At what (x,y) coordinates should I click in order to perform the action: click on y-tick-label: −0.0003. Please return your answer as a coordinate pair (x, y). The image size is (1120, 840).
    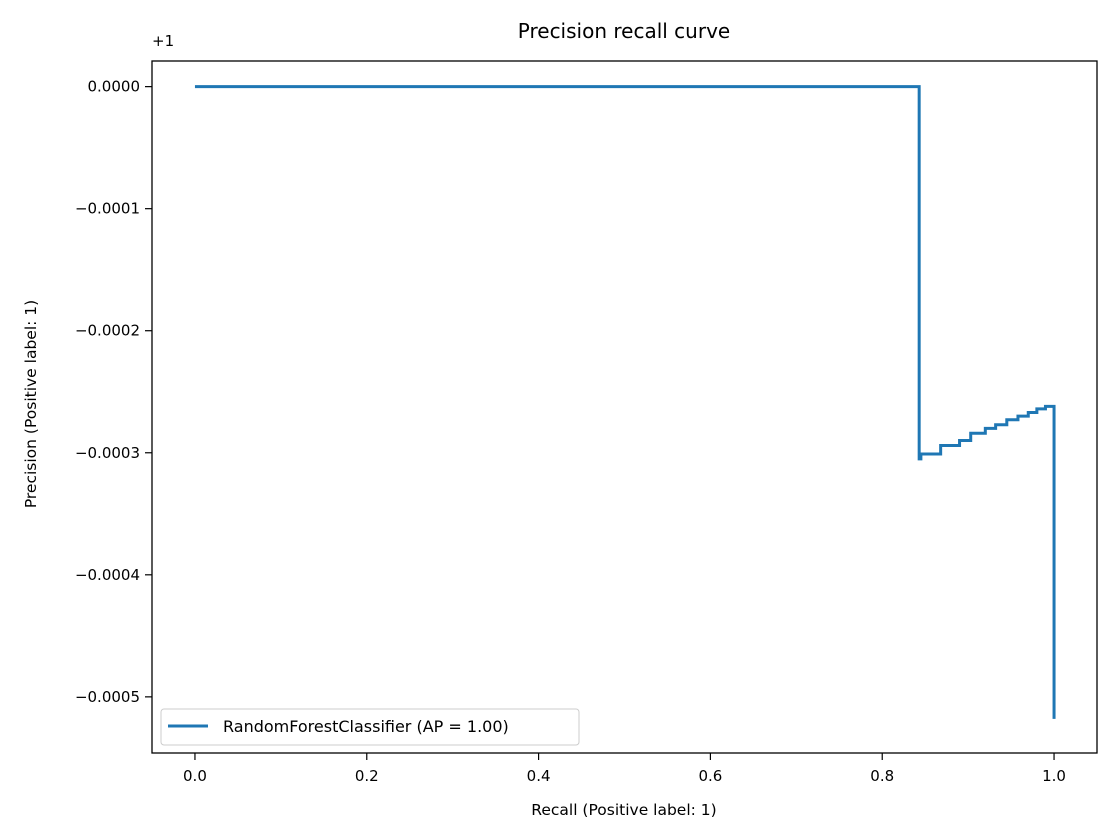
    Looking at the image, I should click on (107, 453).